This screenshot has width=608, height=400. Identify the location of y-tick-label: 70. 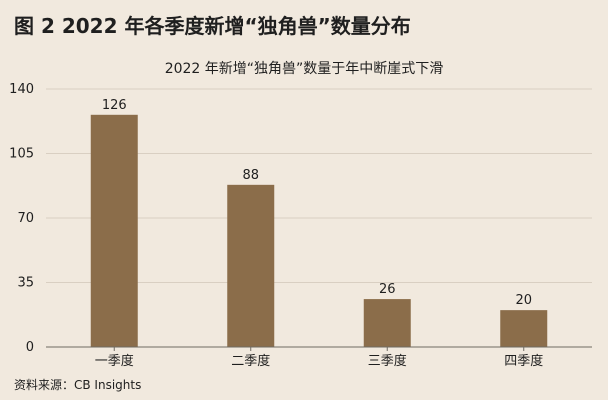
(25, 218).